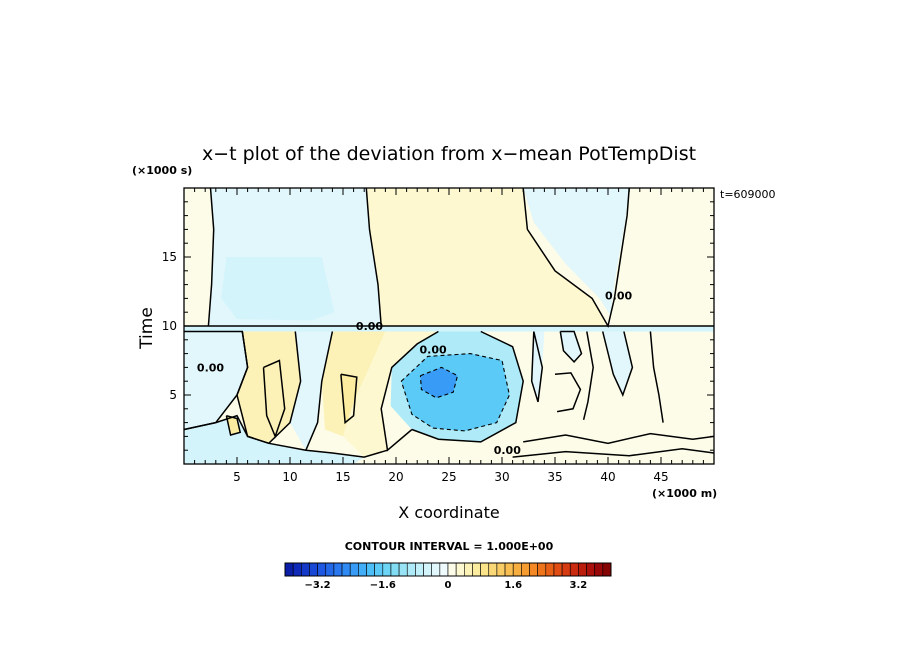  I want to click on time-stamp-label: t=609000, so click(748, 194).